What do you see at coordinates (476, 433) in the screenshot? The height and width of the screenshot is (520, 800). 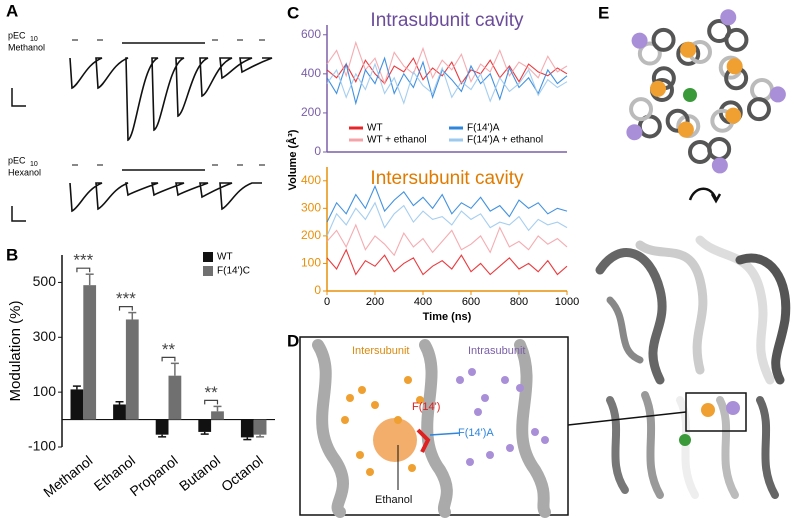 I see `mutant-label: F(14')A` at bounding box center [476, 433].